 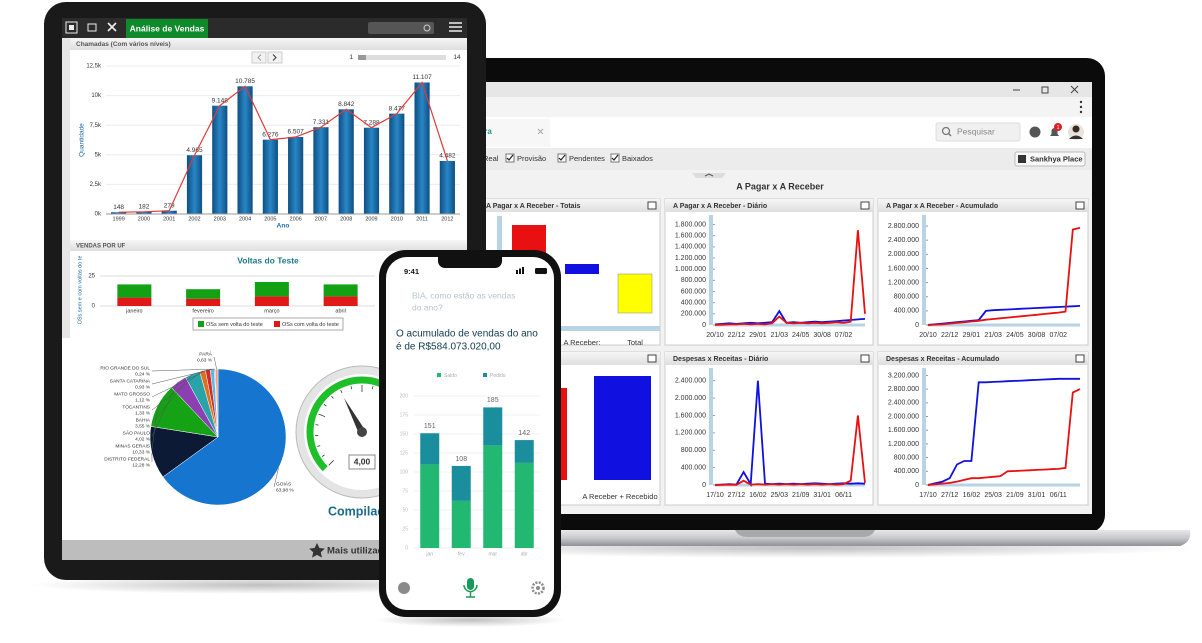 I want to click on tab-close, so click(x=540, y=131).